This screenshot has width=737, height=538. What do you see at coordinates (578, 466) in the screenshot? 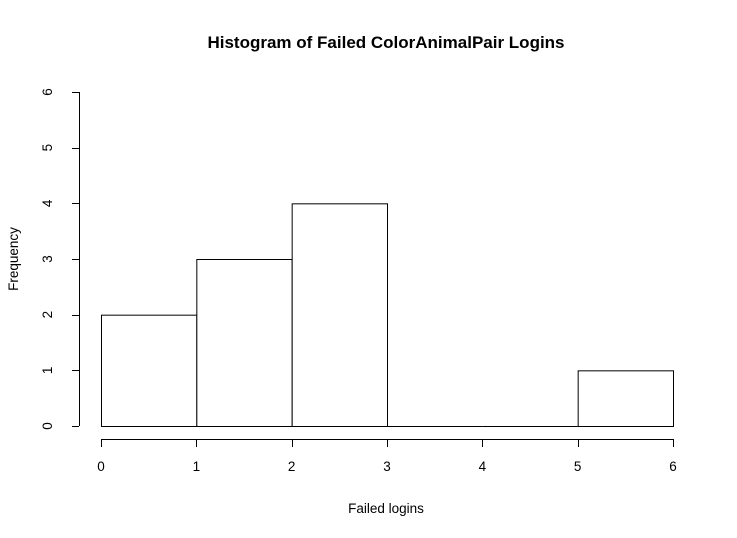
I see `x-tick-label-5: 5` at bounding box center [578, 466].